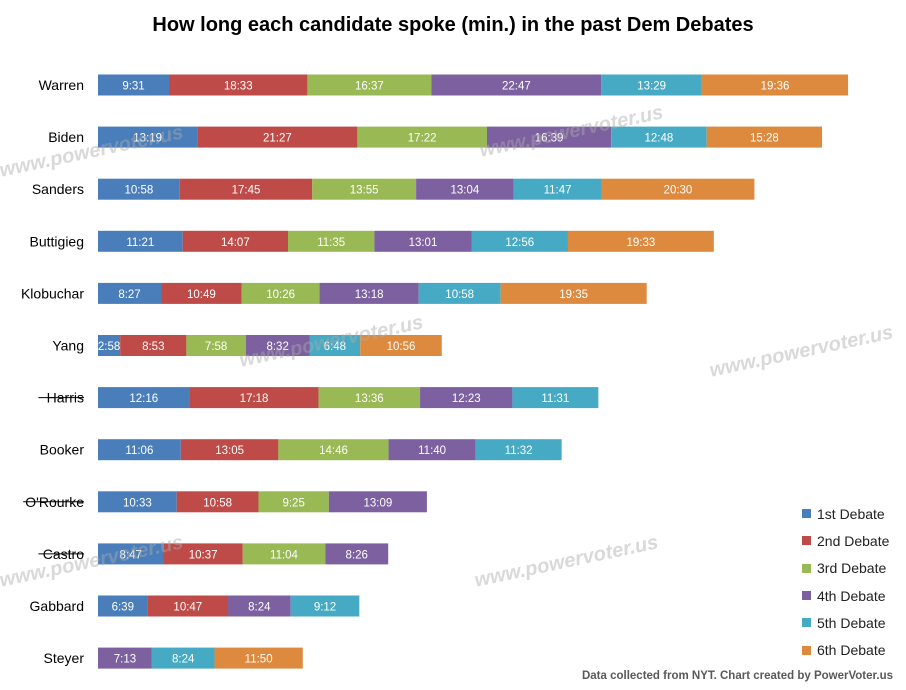 This screenshot has height=690, width=906. What do you see at coordinates (845, 622) in the screenshot?
I see `legend-item: 5th Debate` at bounding box center [845, 622].